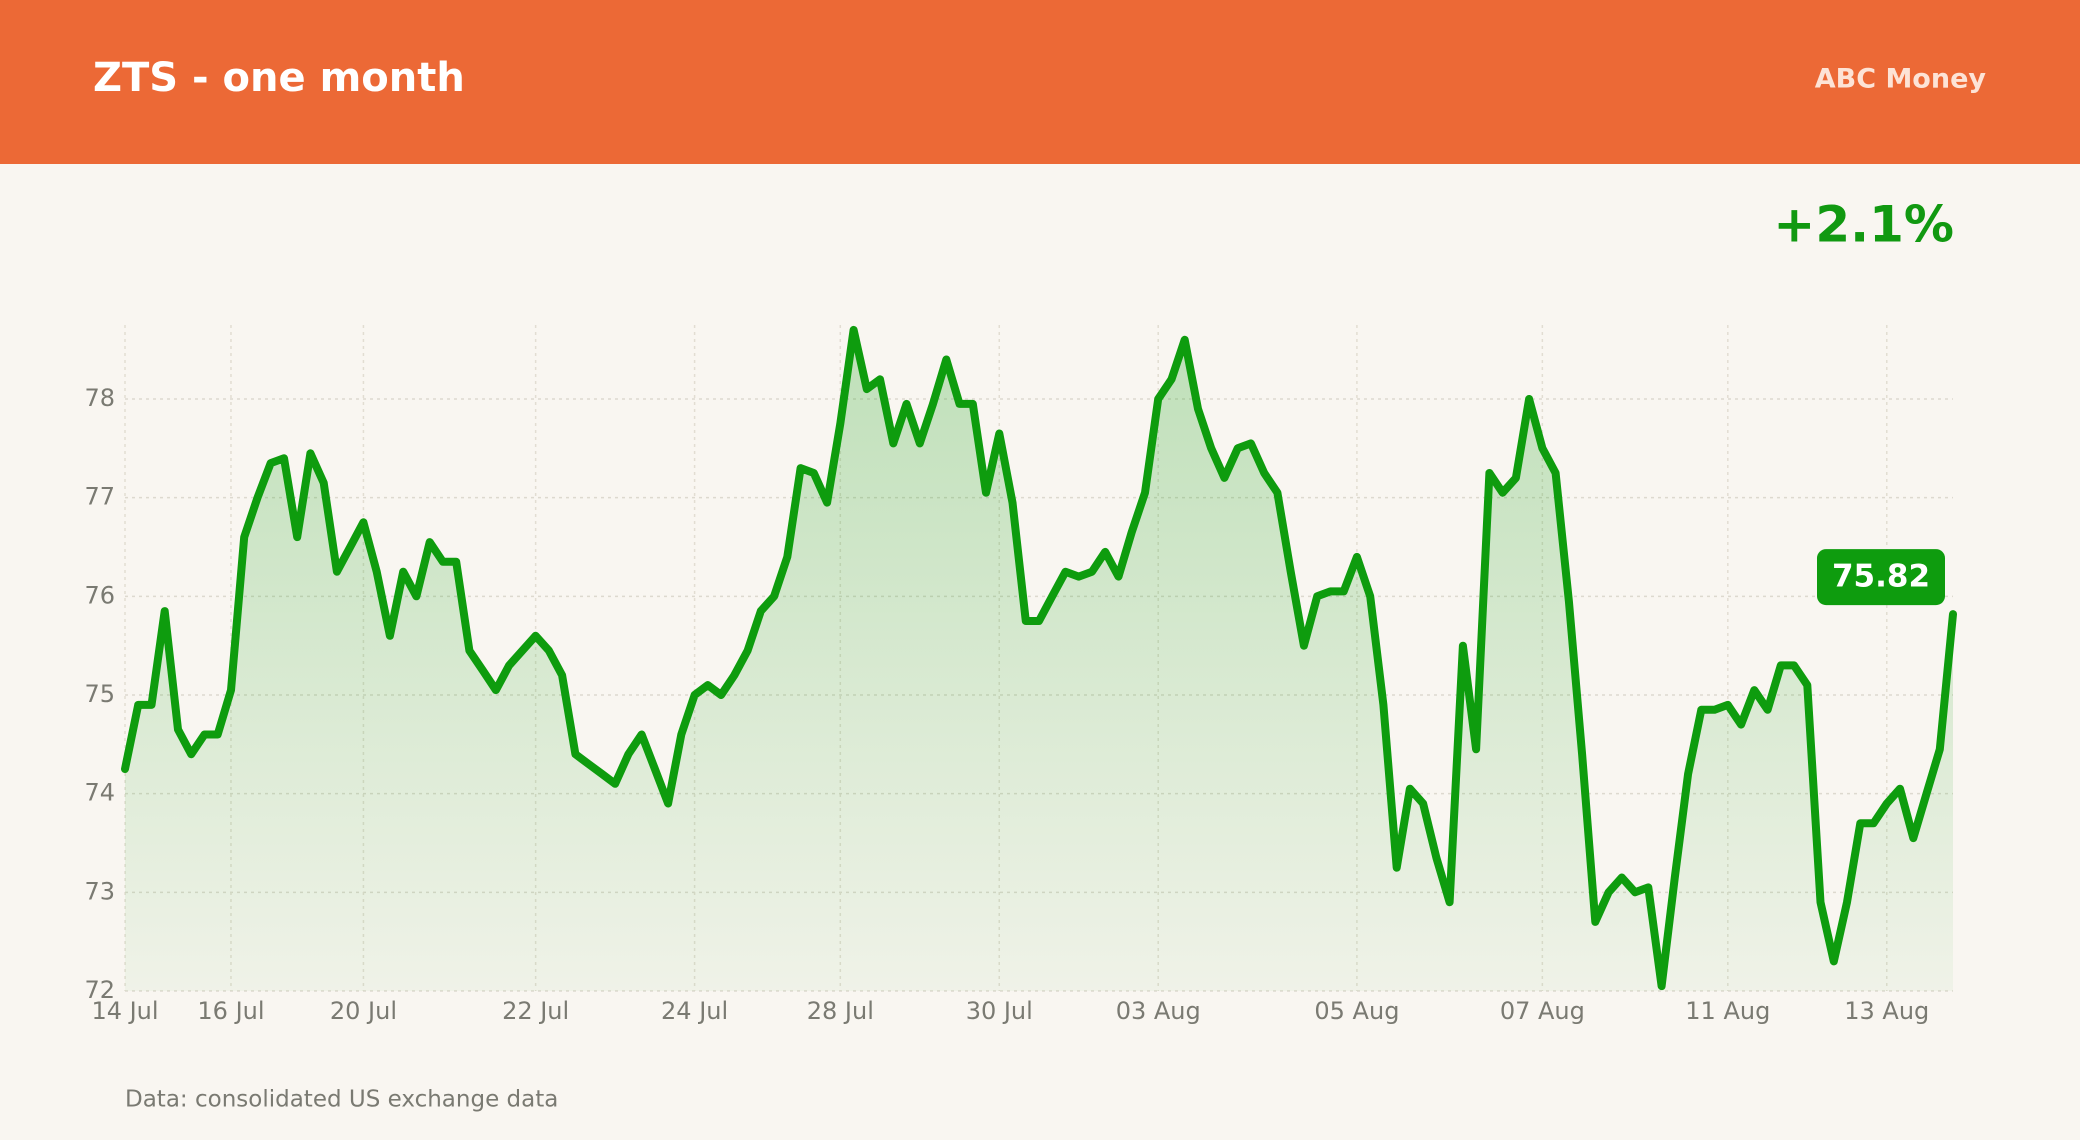 This screenshot has height=1140, width=2080. Describe the element at coordinates (840, 1011) in the screenshot. I see `x-tick-label: 28 Jul` at that location.